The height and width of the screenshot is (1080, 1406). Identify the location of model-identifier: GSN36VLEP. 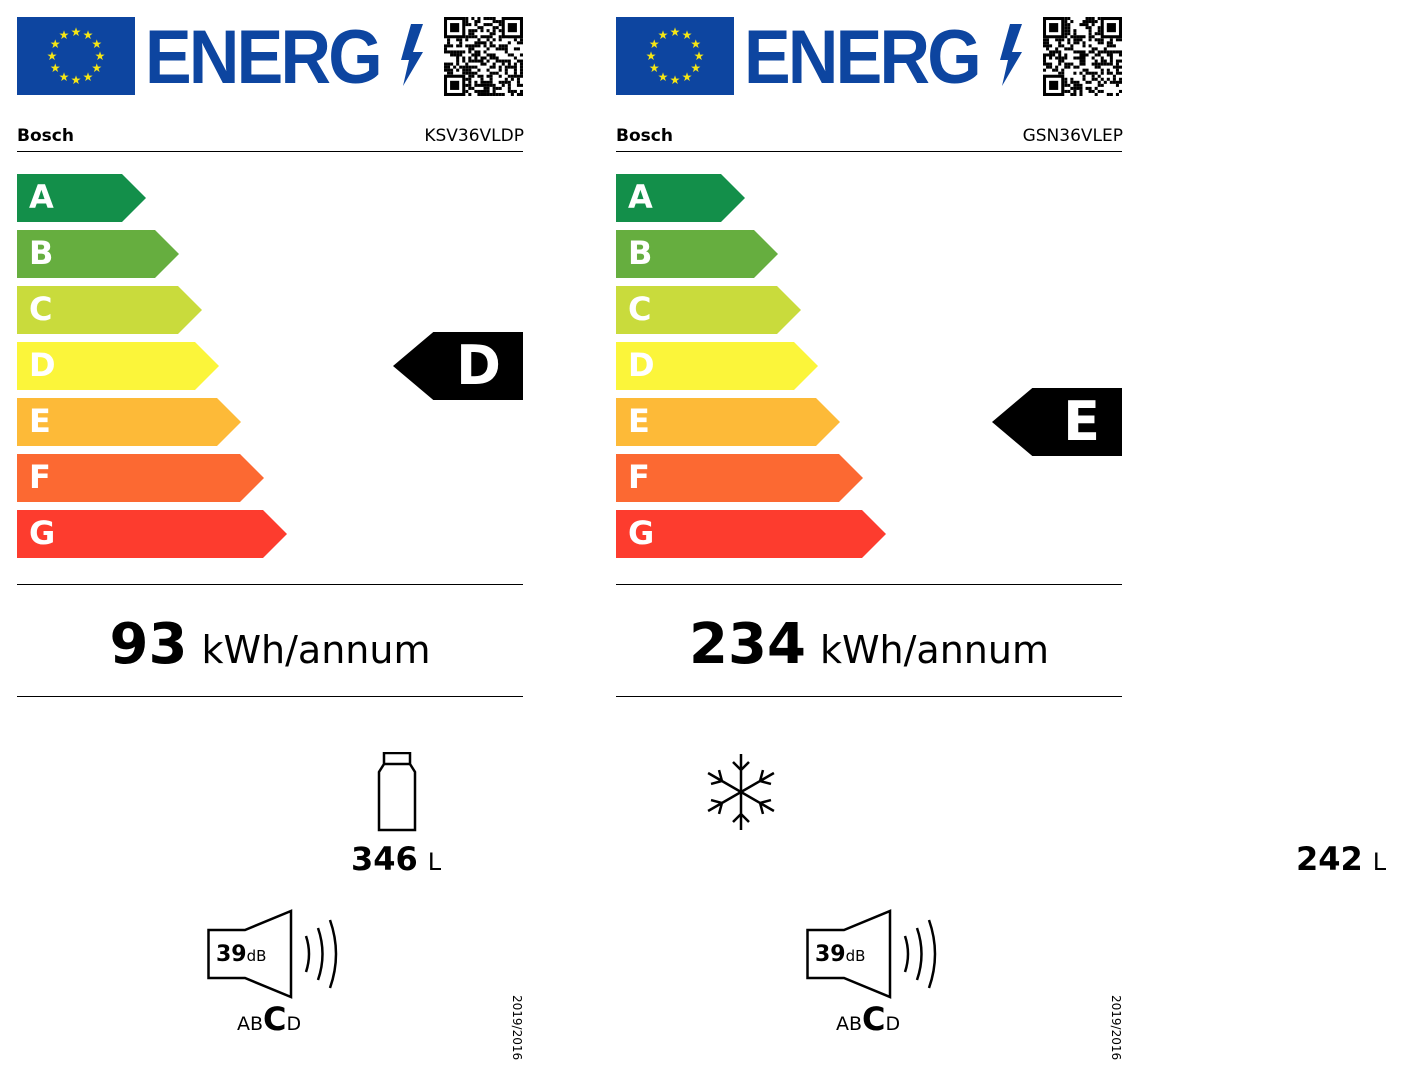
(1072, 136).